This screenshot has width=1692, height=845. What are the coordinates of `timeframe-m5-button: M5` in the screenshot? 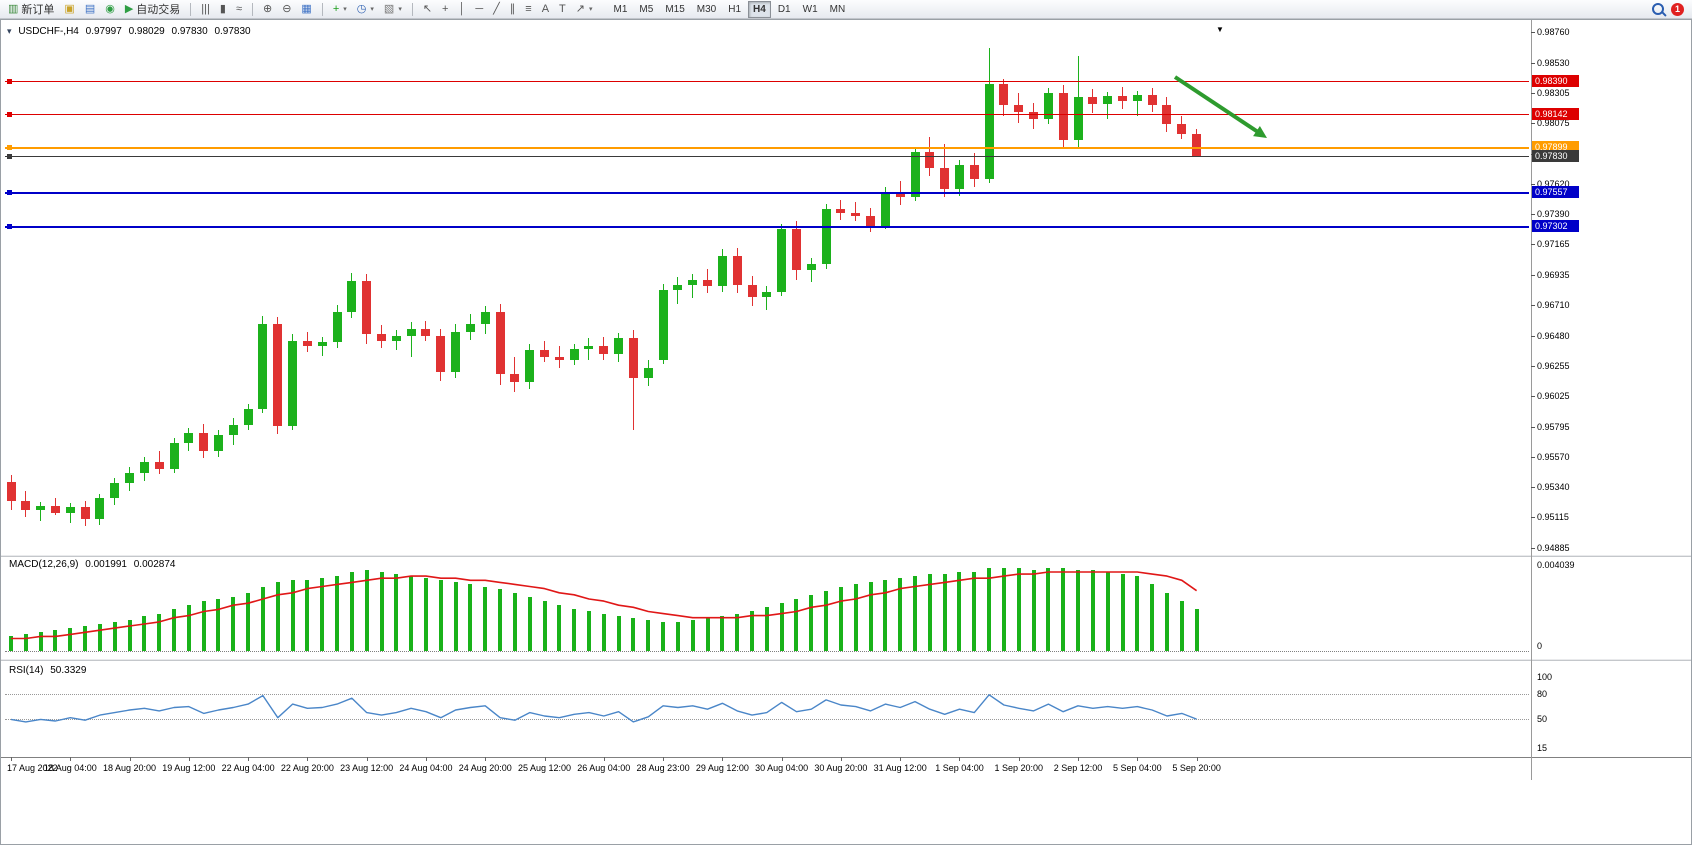 It's located at (646, 9).